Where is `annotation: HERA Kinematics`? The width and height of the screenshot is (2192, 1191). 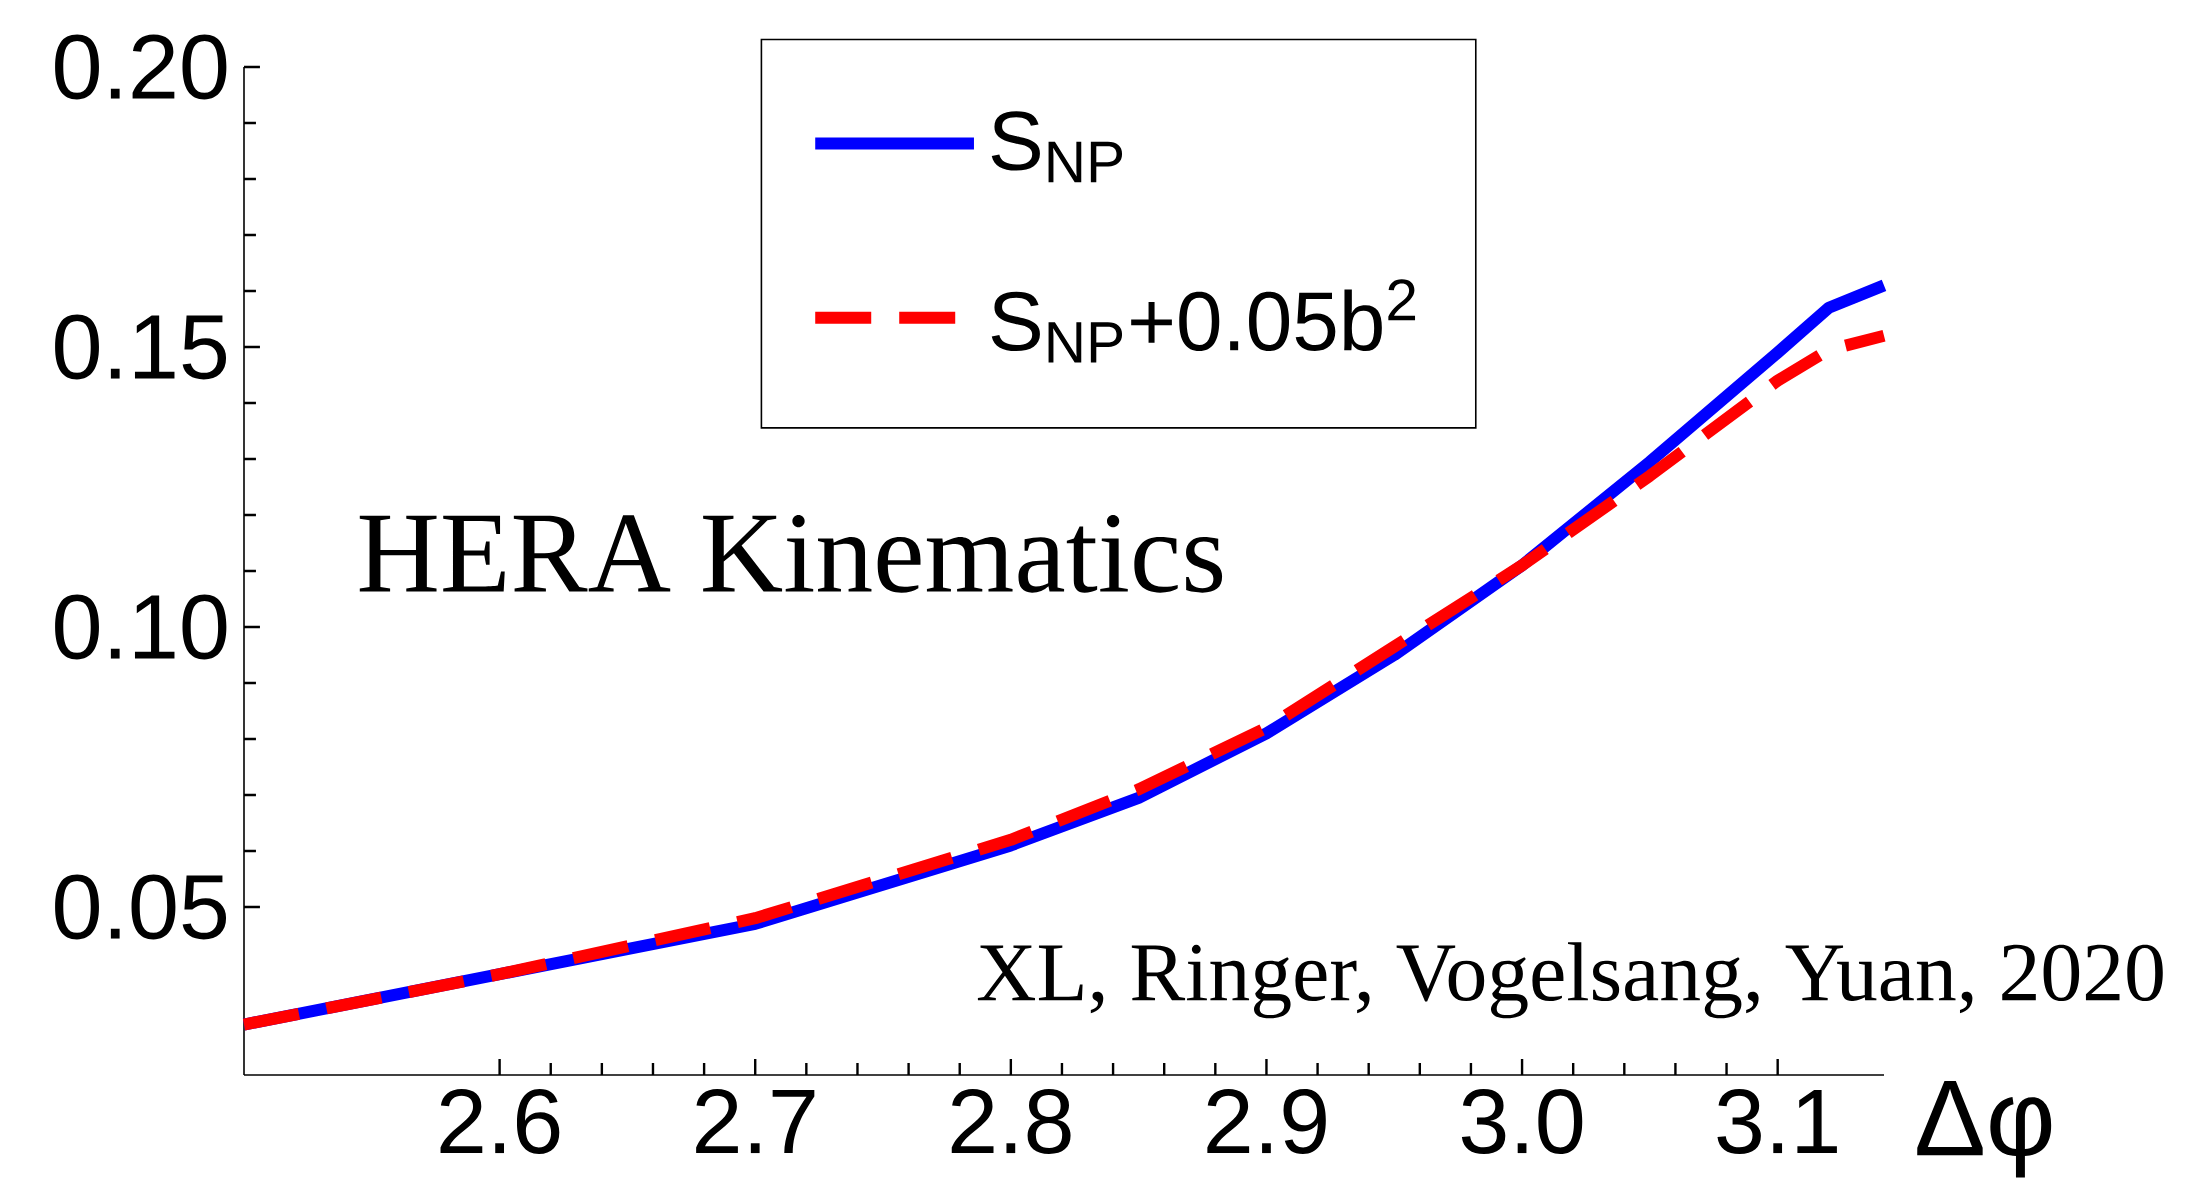
annotation: HERA Kinematics is located at coordinates (791, 554).